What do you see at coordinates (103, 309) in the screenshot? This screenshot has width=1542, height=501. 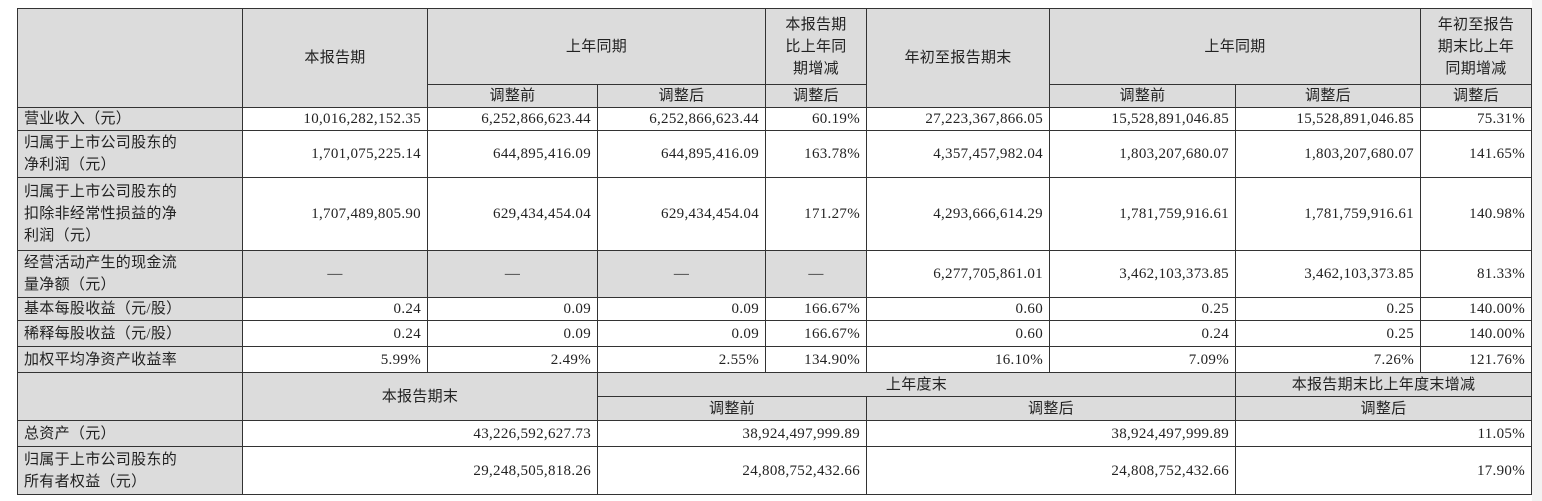 I see `label-line: 基本每股收益（元/股）` at bounding box center [103, 309].